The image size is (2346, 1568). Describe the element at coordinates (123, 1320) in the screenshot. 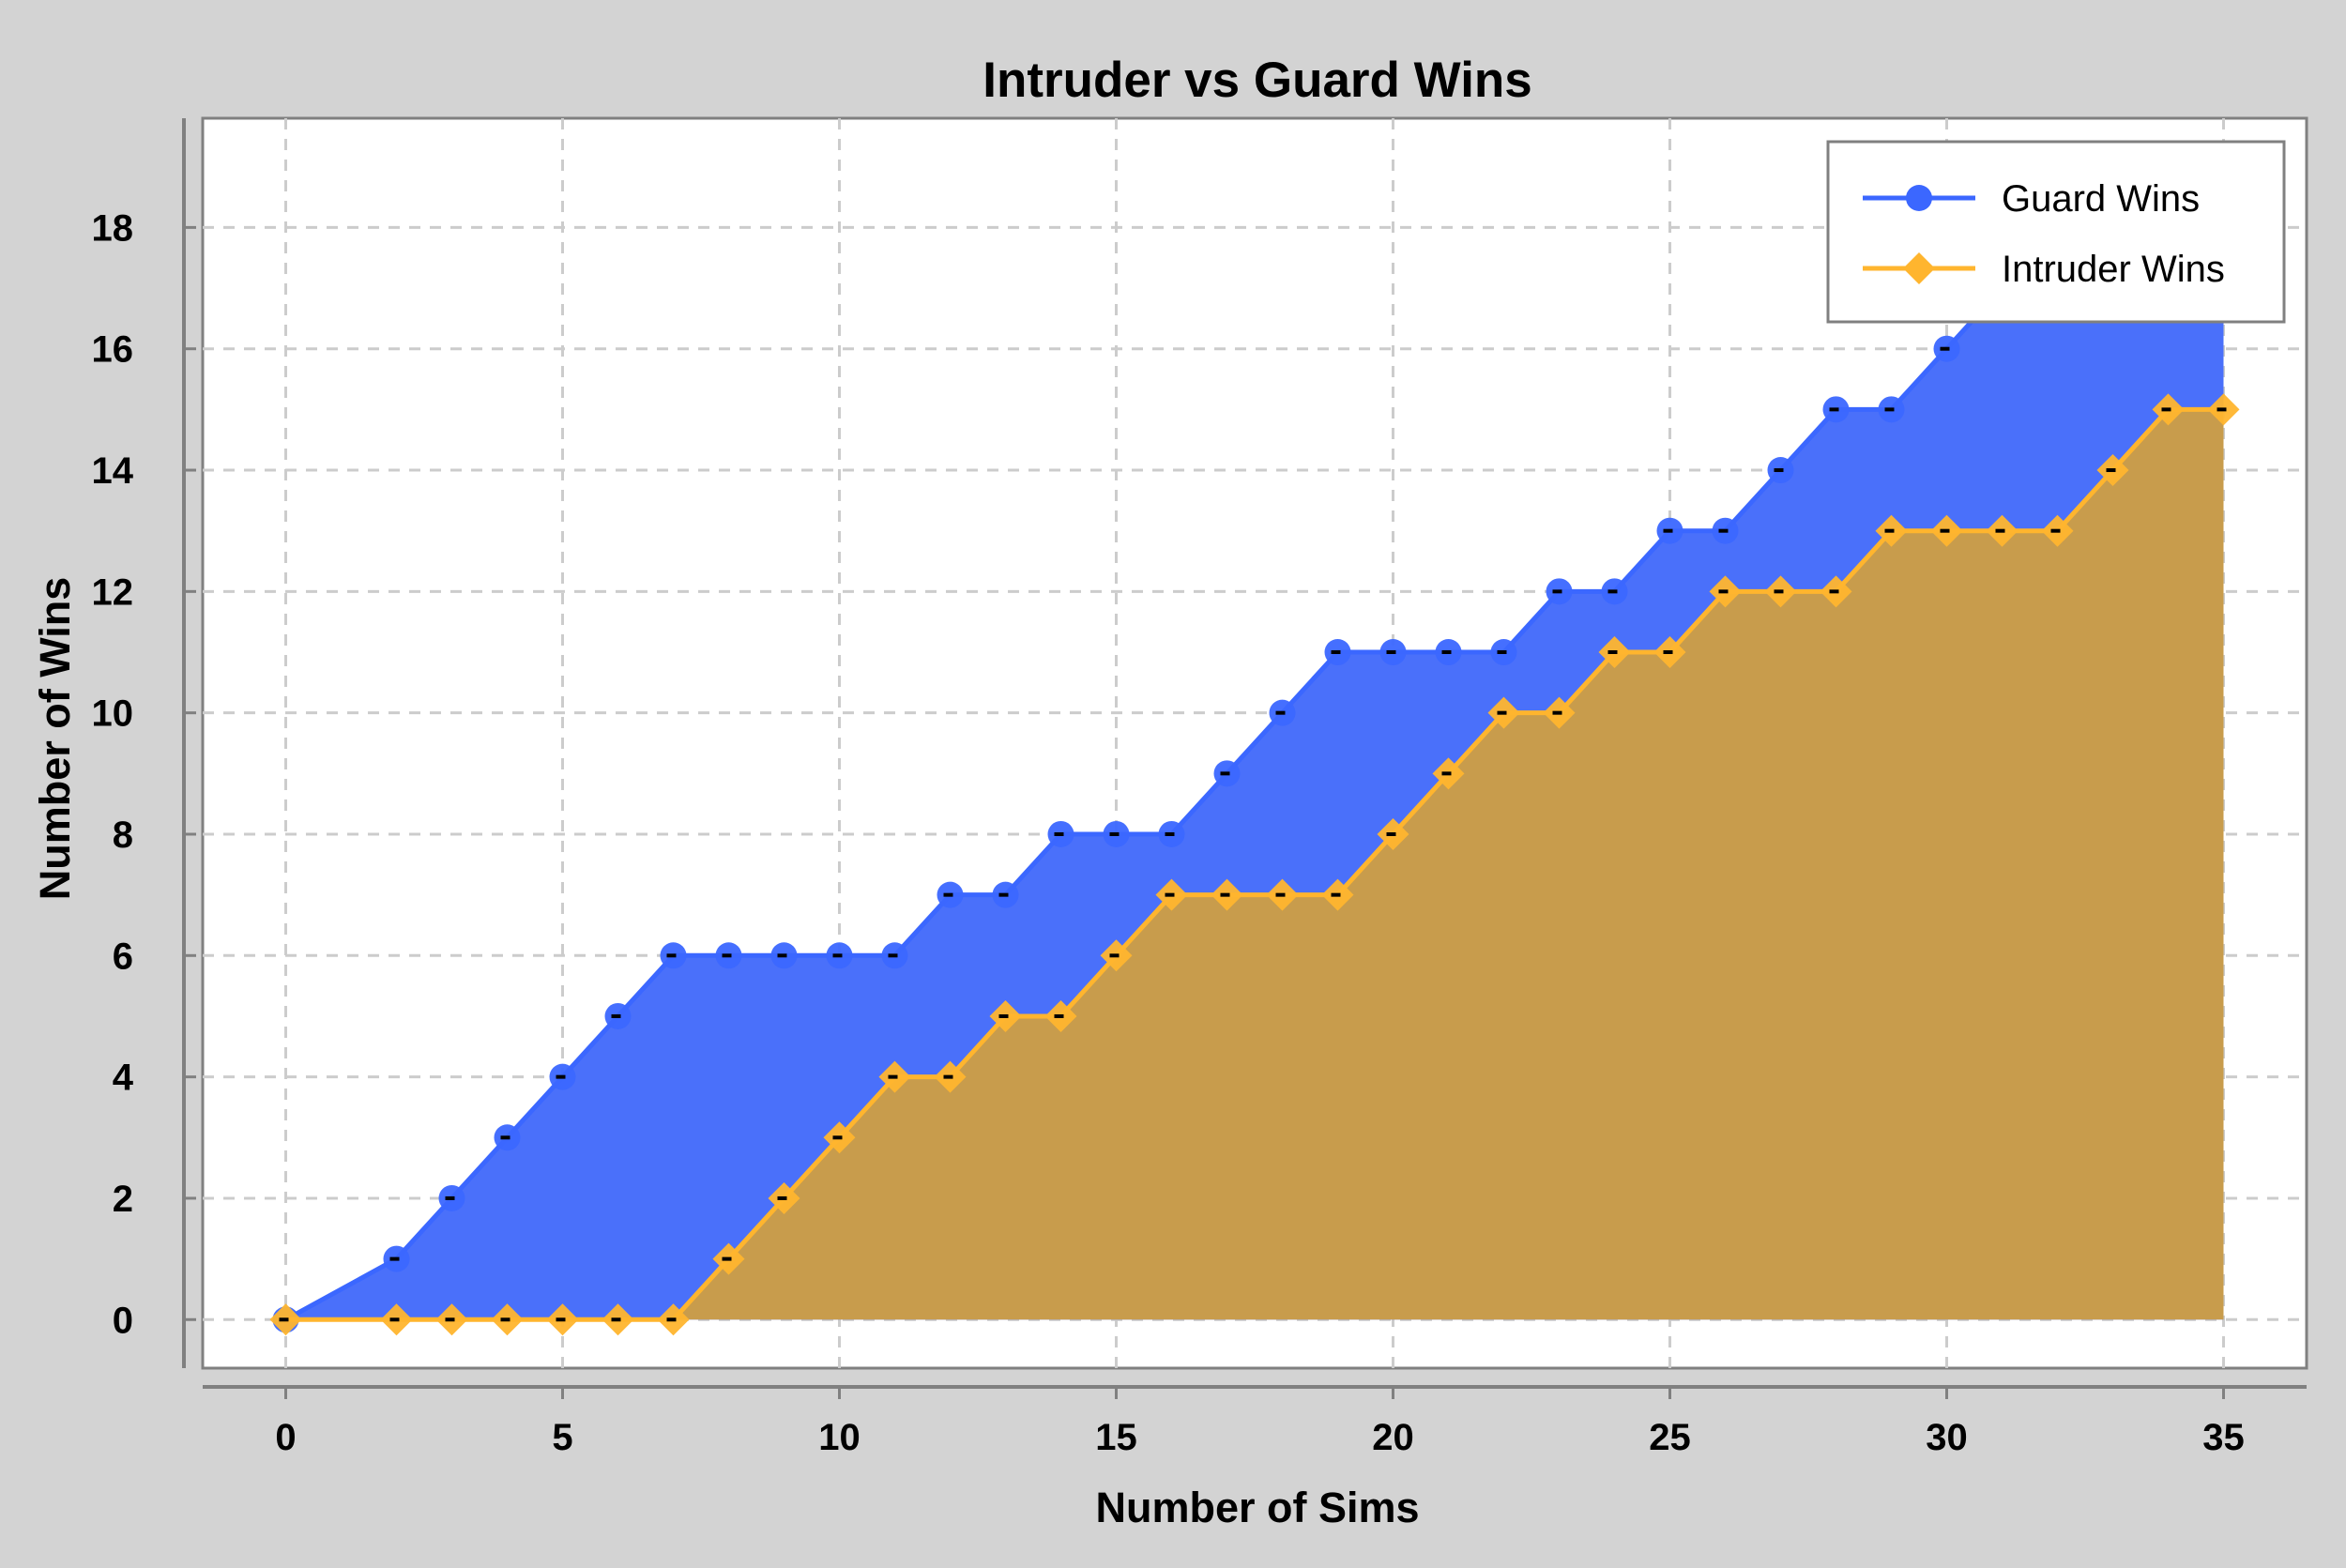

I see `y-tick-label: 0` at that location.